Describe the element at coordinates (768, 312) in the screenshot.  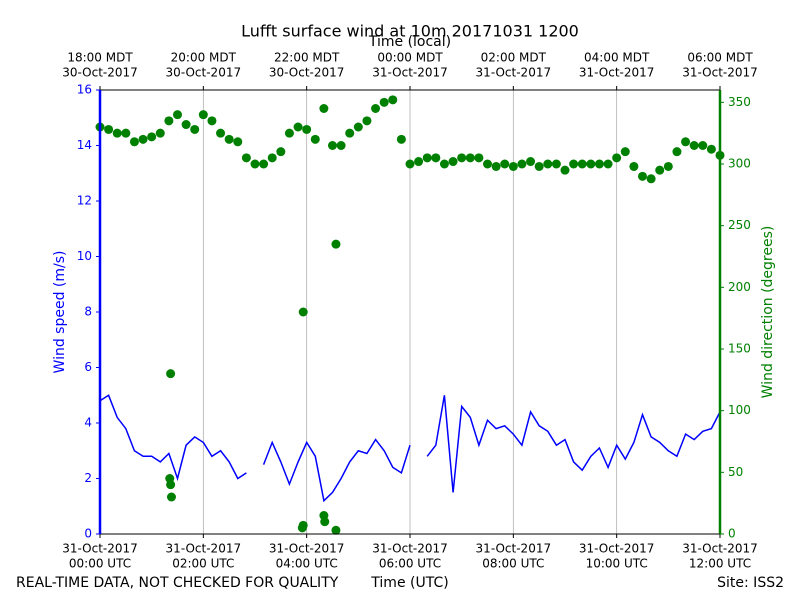
I see `y2-axis-label: Wind direction (degrees)` at that location.